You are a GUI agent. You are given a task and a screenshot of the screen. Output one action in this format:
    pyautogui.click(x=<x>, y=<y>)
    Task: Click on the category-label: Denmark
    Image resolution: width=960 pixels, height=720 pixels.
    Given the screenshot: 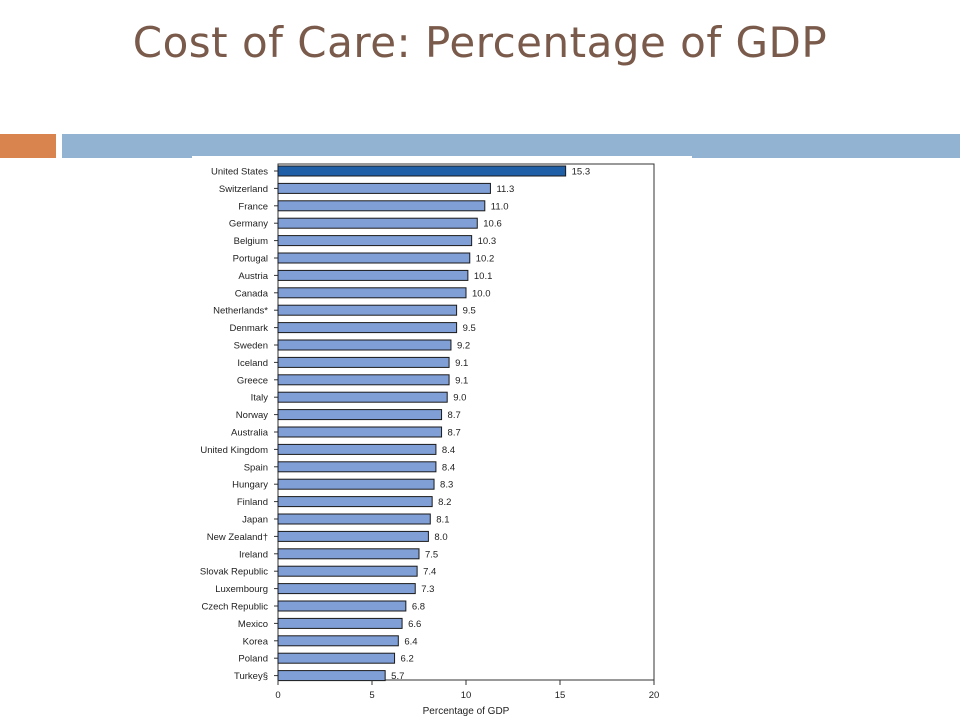 What is the action you would take?
    pyautogui.click(x=248, y=328)
    